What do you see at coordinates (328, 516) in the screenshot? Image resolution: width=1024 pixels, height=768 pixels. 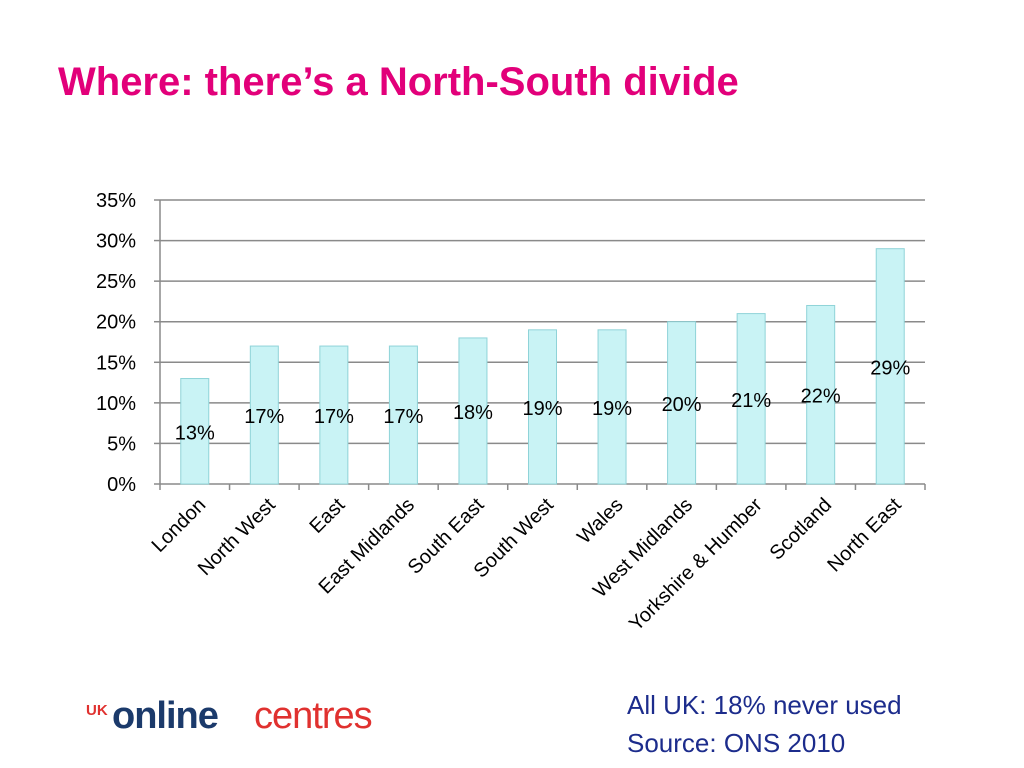 I see `x-tick-label: East` at bounding box center [328, 516].